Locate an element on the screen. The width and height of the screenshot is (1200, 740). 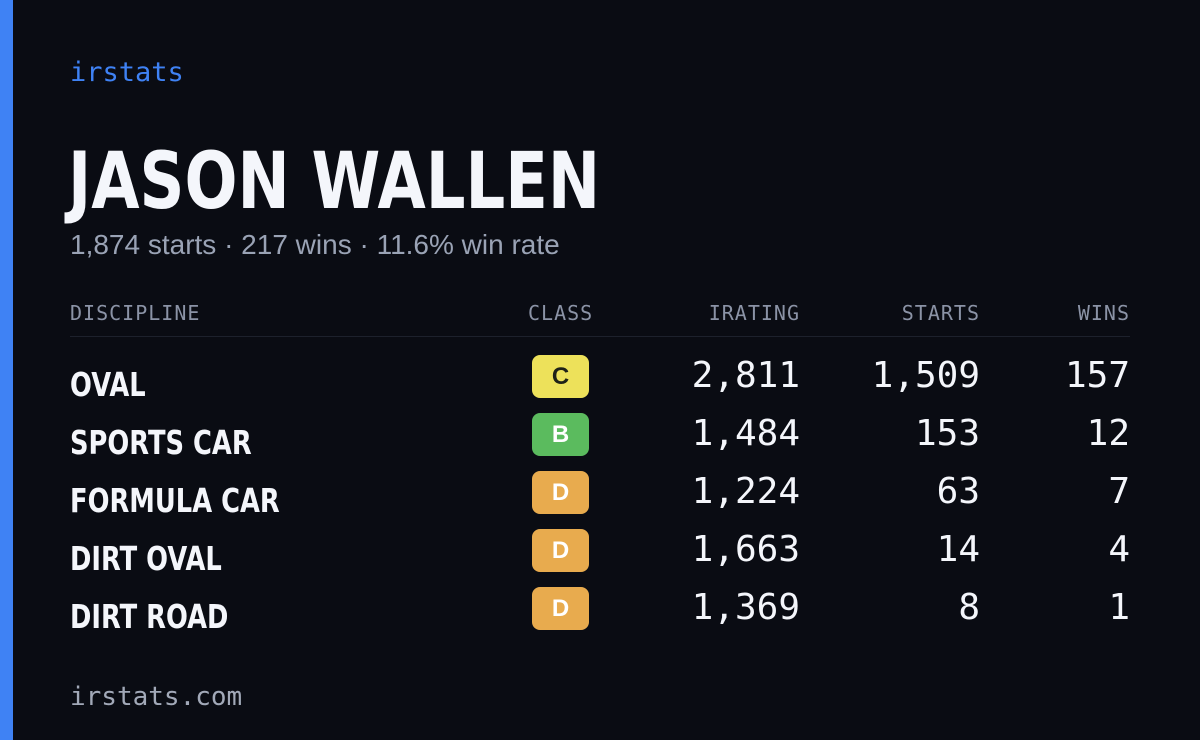
wins-value: 4 is located at coordinates (1119, 549).